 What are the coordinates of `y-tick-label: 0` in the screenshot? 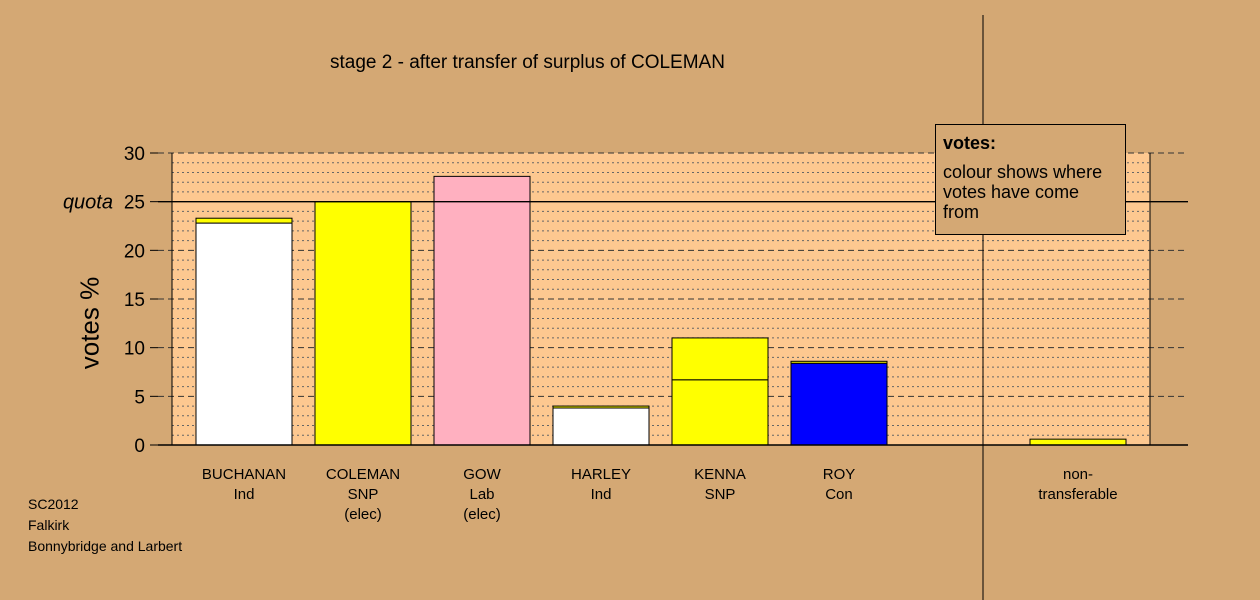 It's located at (139, 446).